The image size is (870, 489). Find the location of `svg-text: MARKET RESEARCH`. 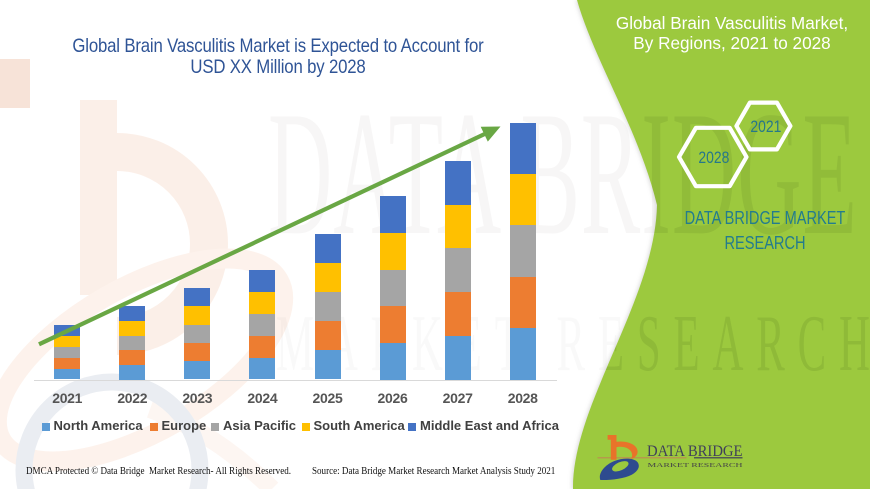

svg-text: MARKET RESEARCH is located at coordinates (696, 465).